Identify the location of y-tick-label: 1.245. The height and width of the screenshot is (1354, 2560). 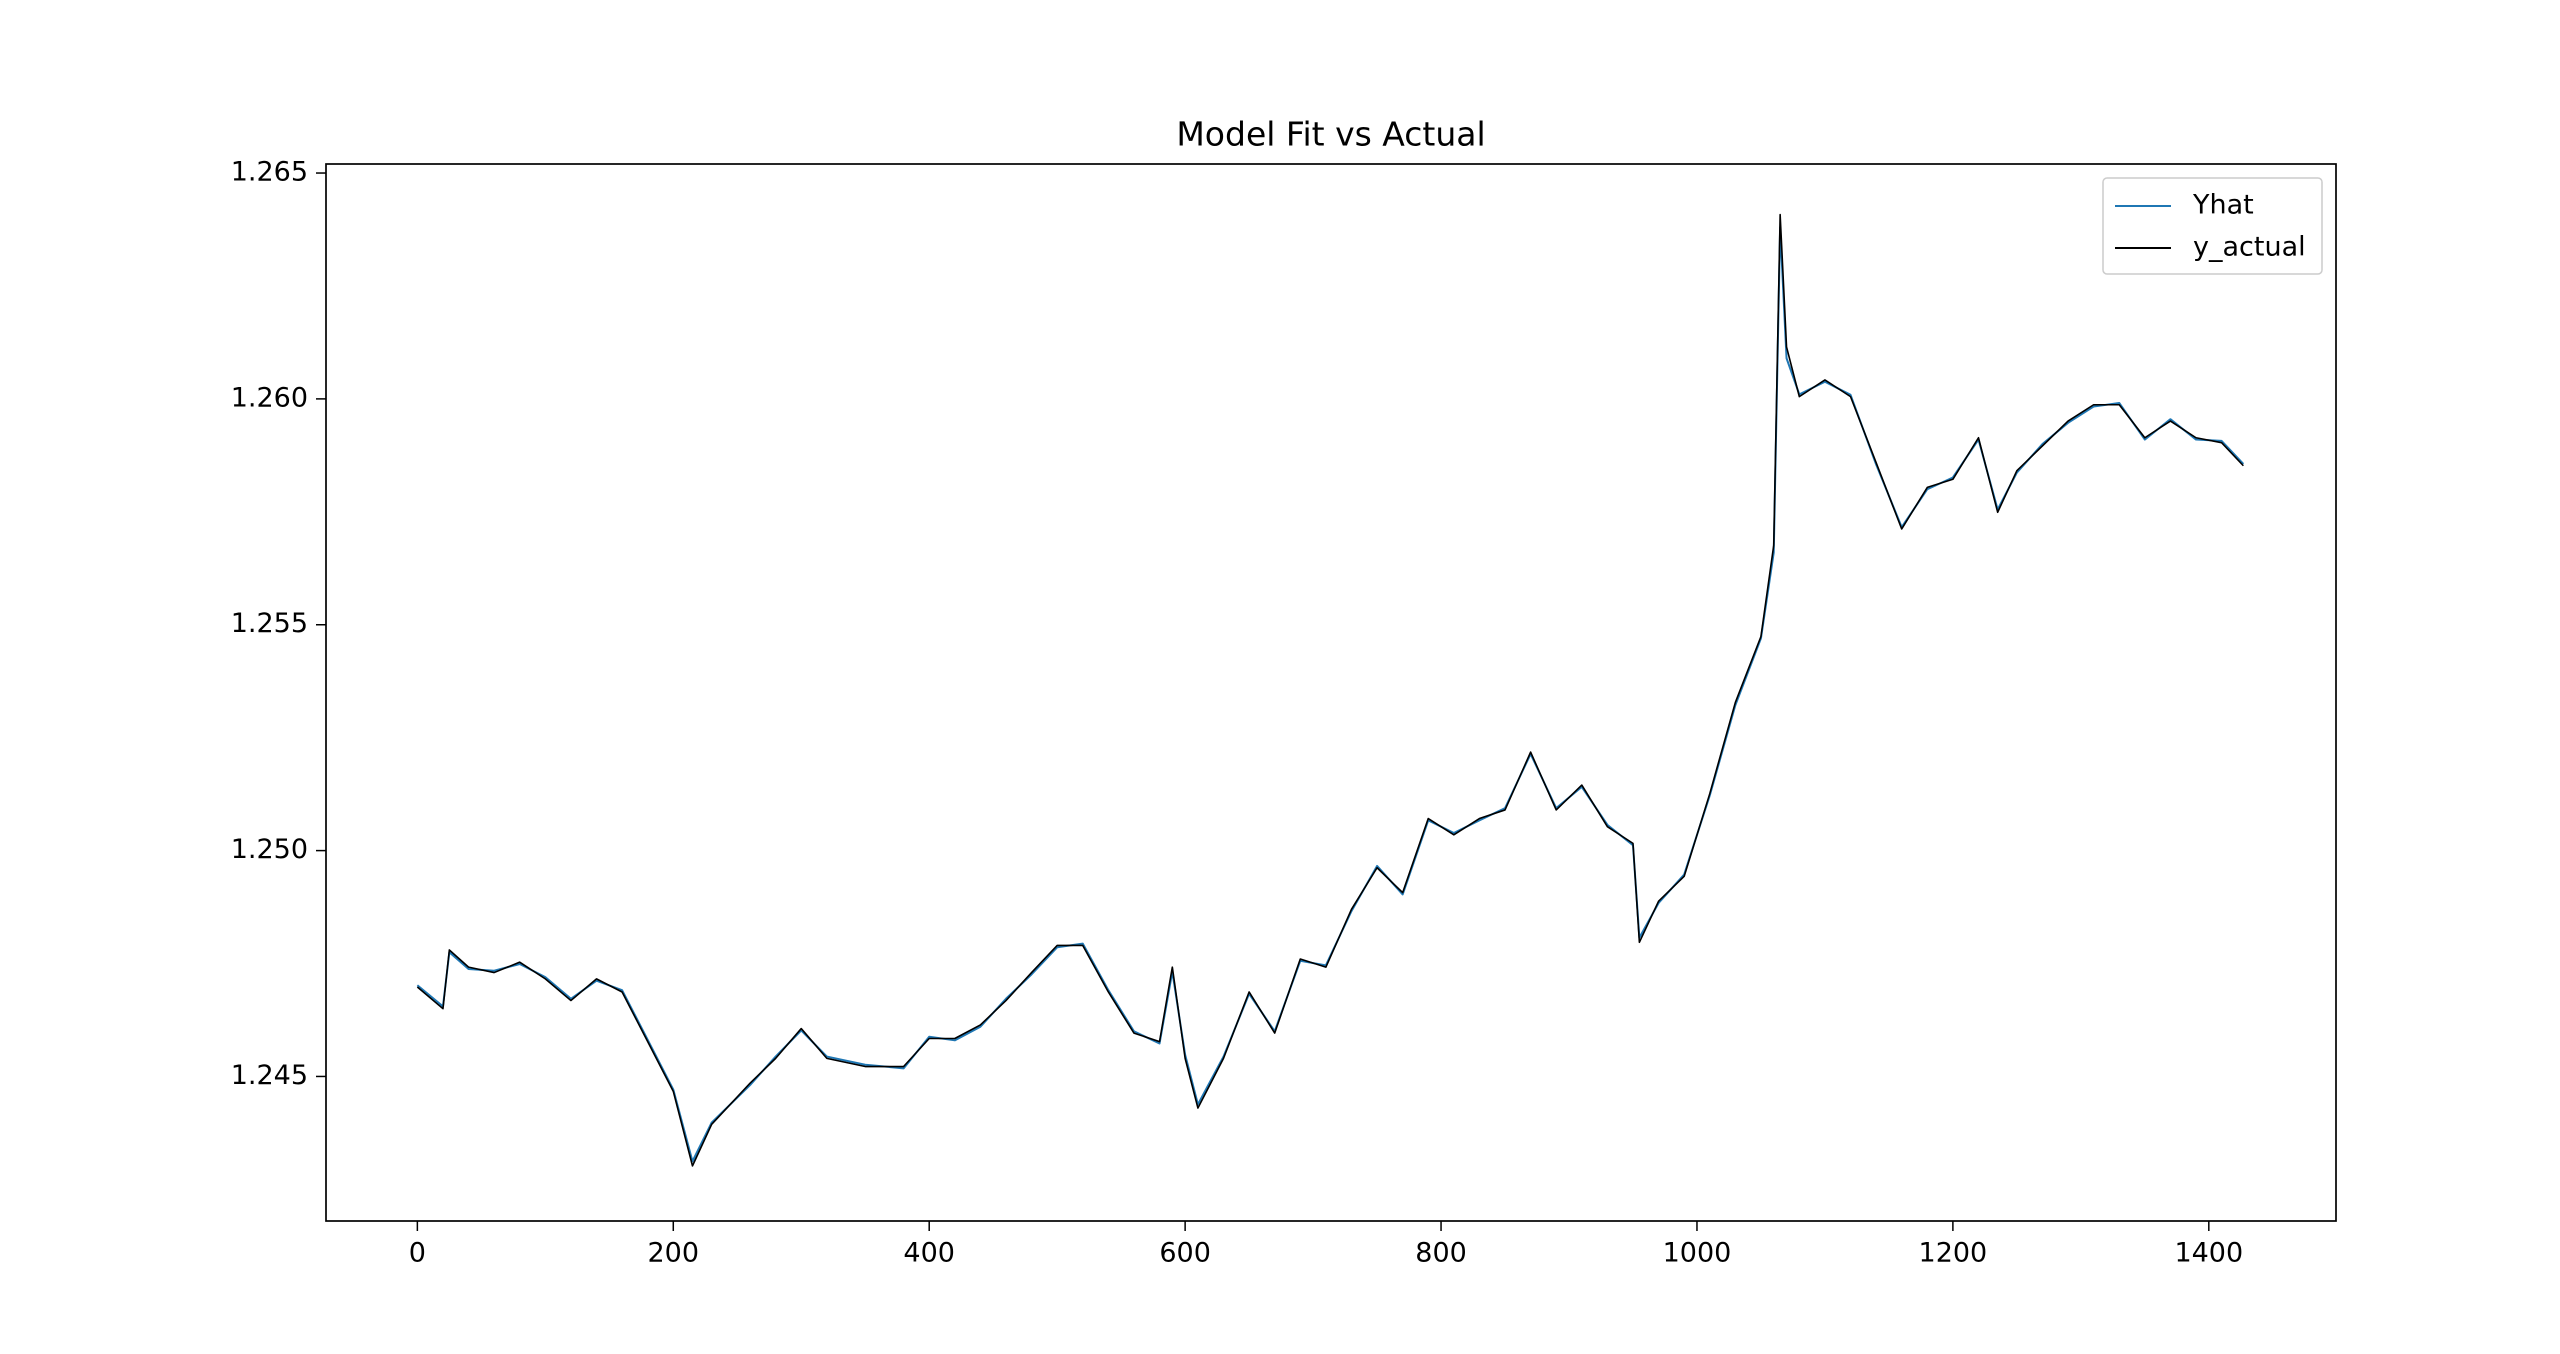
(269, 1075).